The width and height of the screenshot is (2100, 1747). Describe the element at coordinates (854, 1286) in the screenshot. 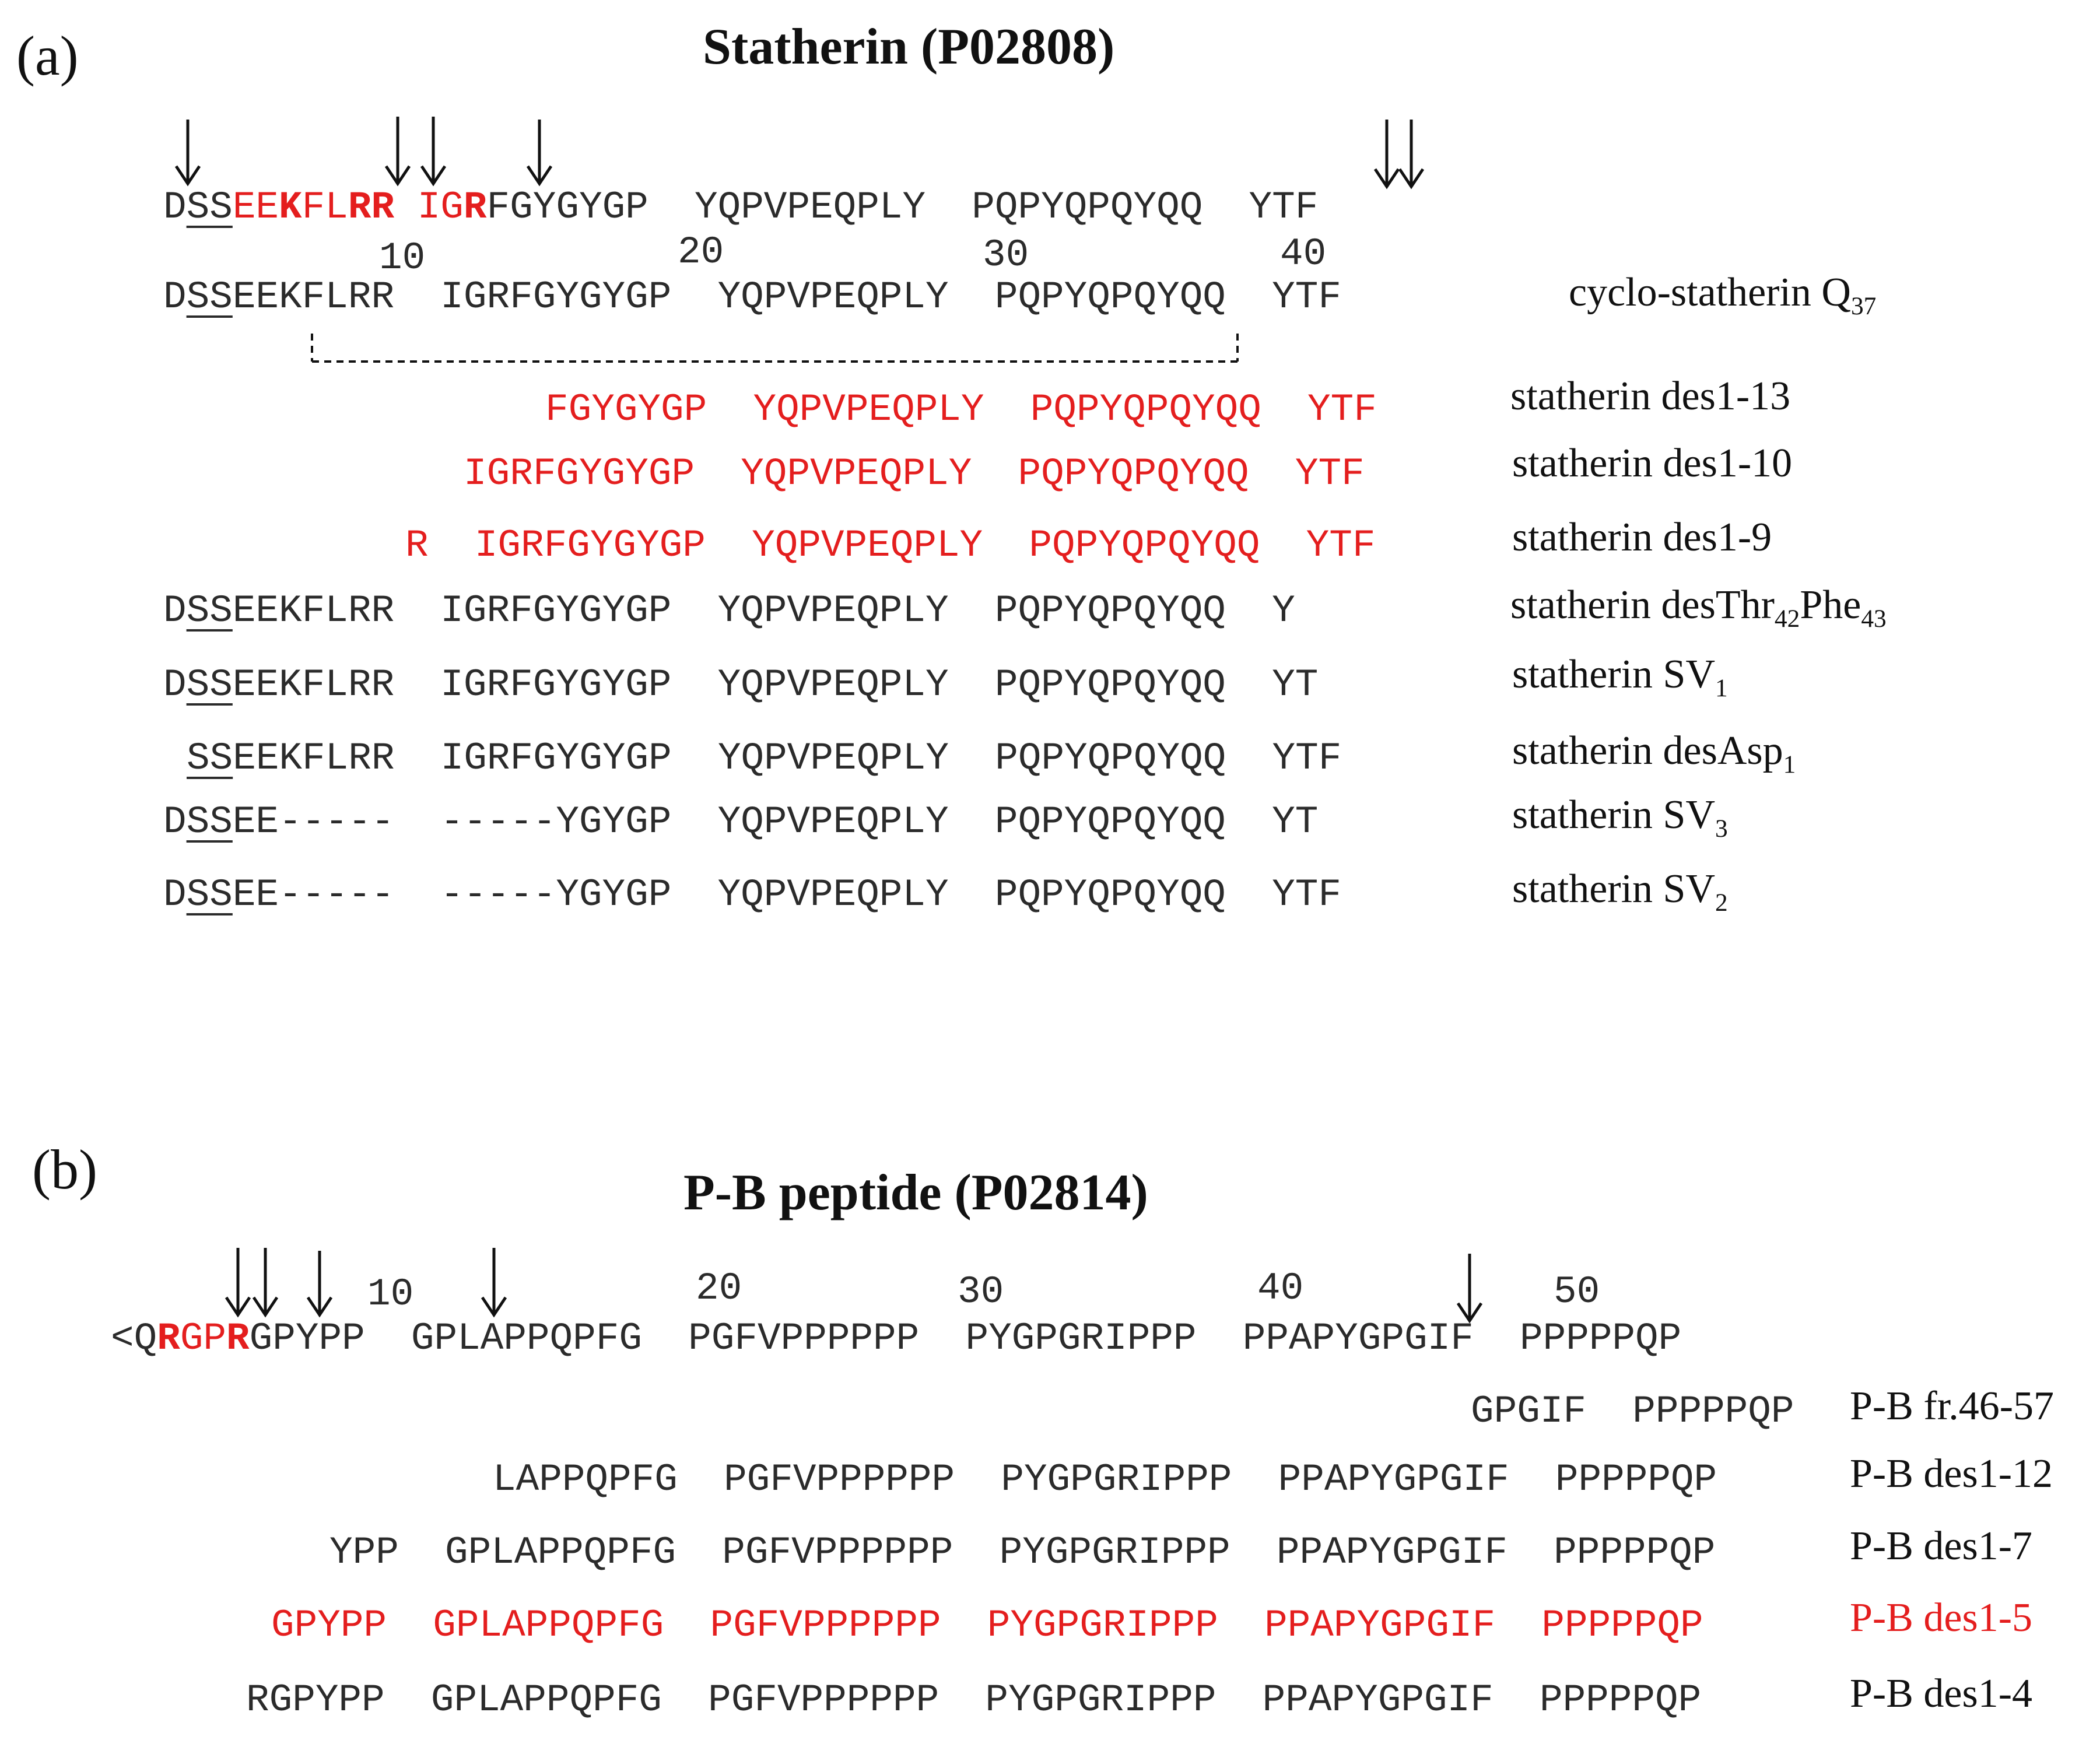

I see `panel-b-arrows` at that location.